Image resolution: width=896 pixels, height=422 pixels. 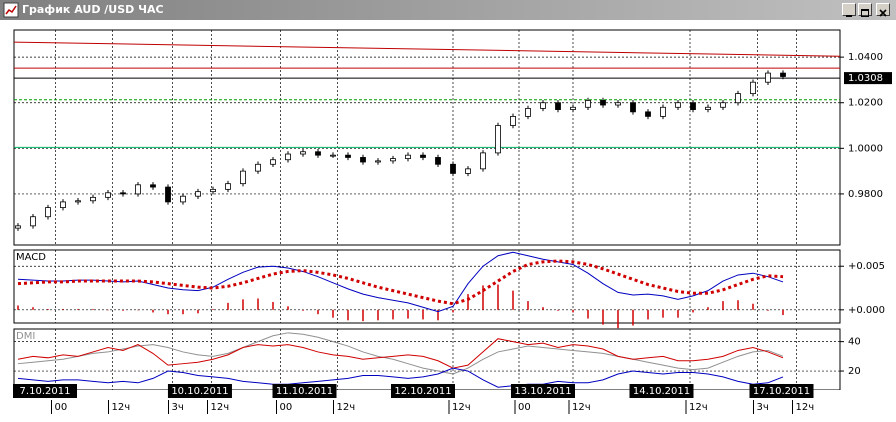 What do you see at coordinates (45, 391) in the screenshot?
I see `date-label: 7.10.2011` at bounding box center [45, 391].